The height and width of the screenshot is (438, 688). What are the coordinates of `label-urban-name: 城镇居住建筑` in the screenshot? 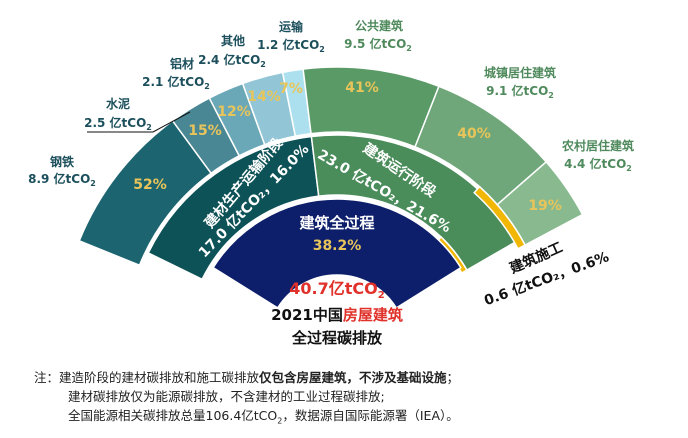 It's located at (520, 72).